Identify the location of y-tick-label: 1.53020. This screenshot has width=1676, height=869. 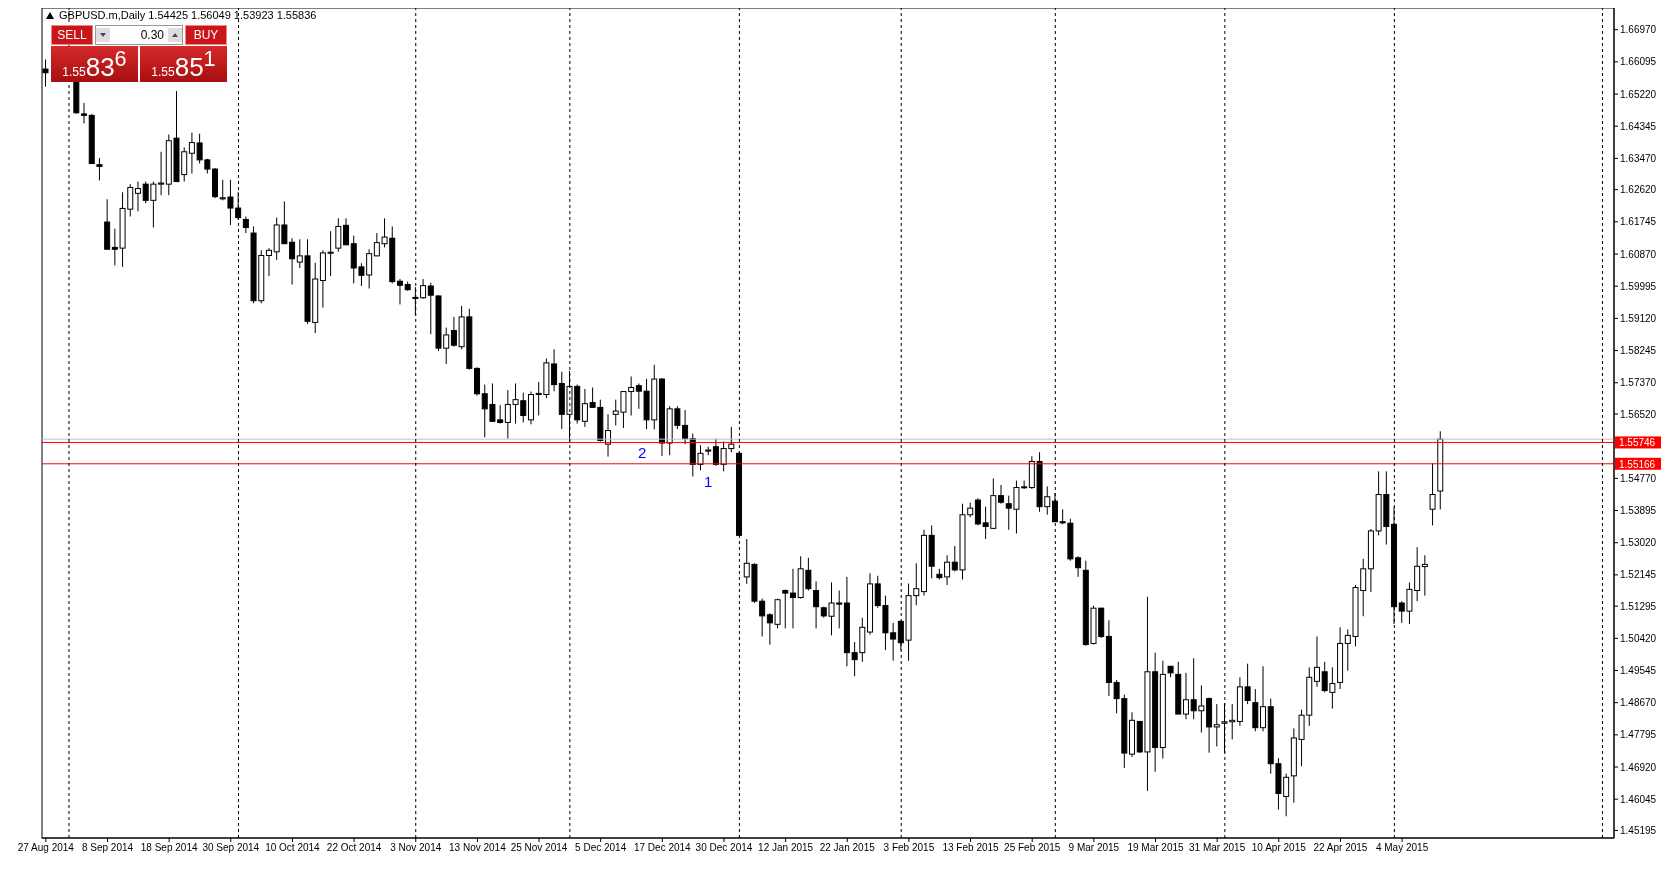
(1638, 543).